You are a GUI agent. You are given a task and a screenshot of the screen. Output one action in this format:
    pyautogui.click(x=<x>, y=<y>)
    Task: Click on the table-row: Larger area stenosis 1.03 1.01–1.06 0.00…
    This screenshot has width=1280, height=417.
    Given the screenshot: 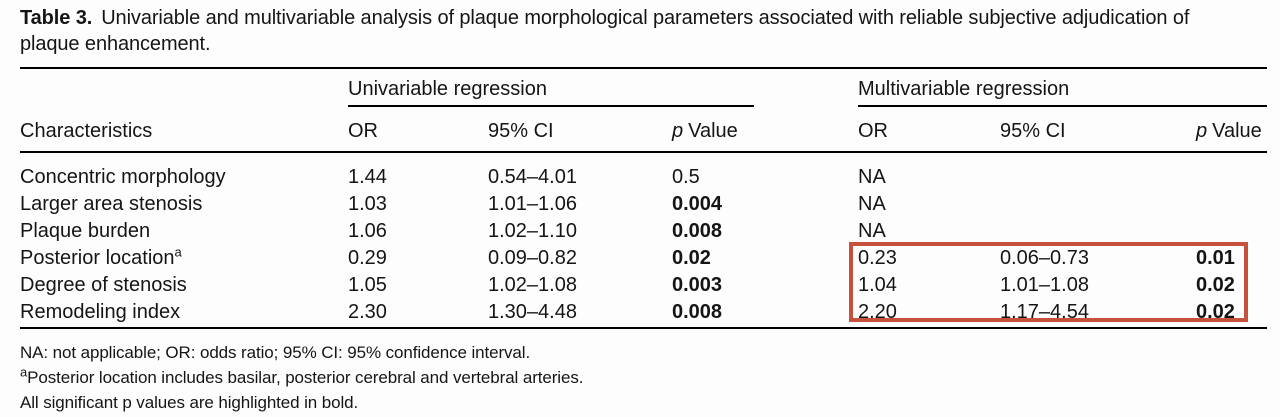 What is the action you would take?
    pyautogui.click(x=640, y=204)
    